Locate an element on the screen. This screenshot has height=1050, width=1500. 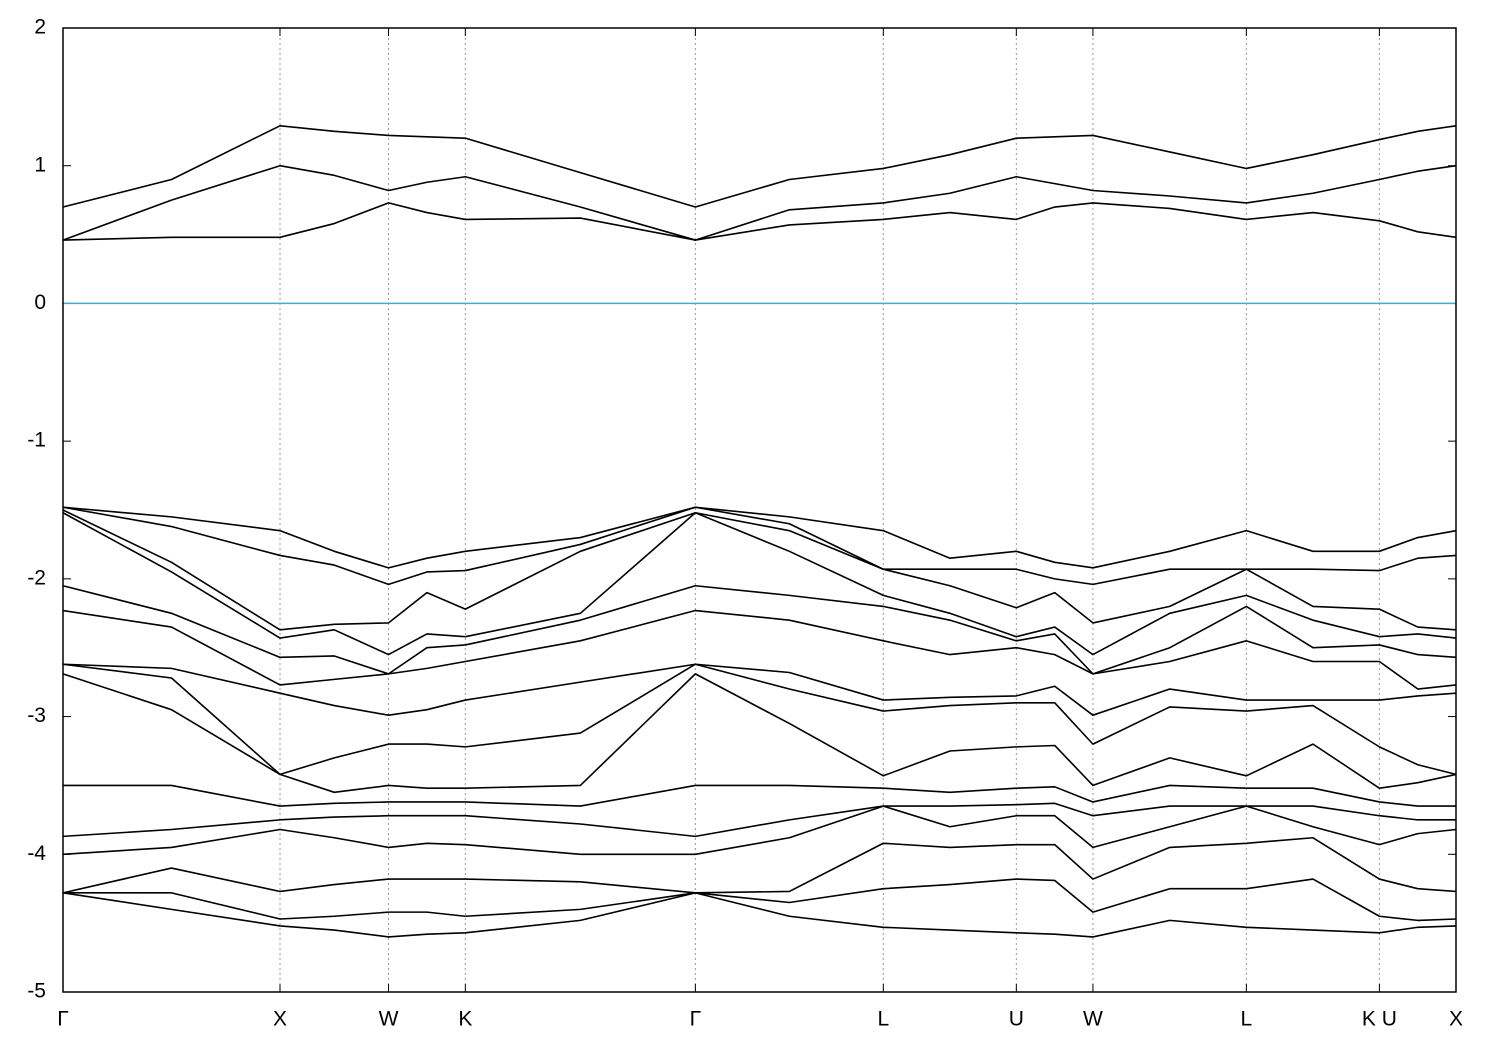
y-tick-label: 1 is located at coordinates (40, 164).